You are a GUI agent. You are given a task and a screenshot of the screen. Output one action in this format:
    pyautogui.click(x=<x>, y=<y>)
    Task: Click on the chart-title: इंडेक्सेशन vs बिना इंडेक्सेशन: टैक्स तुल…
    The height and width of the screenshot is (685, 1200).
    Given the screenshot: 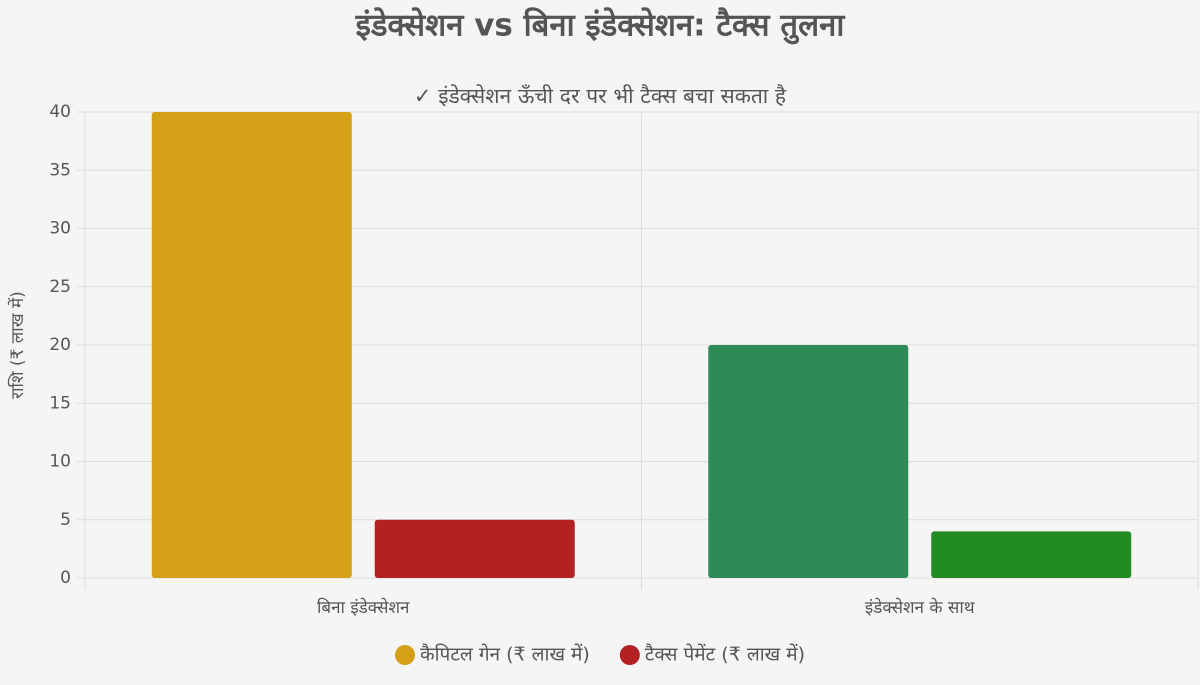 What is the action you would take?
    pyautogui.click(x=600, y=26)
    